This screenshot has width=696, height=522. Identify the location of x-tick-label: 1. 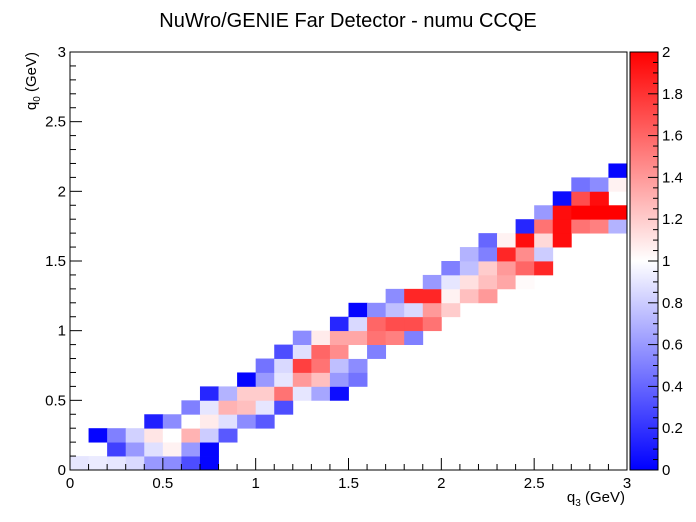
(255, 483).